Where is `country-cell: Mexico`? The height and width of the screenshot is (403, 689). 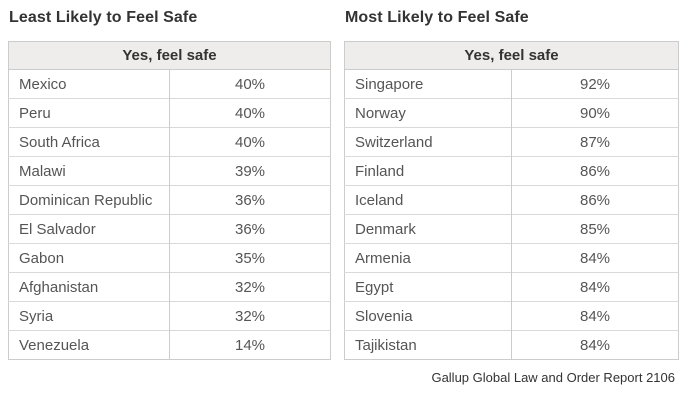 country-cell: Mexico is located at coordinates (43, 84).